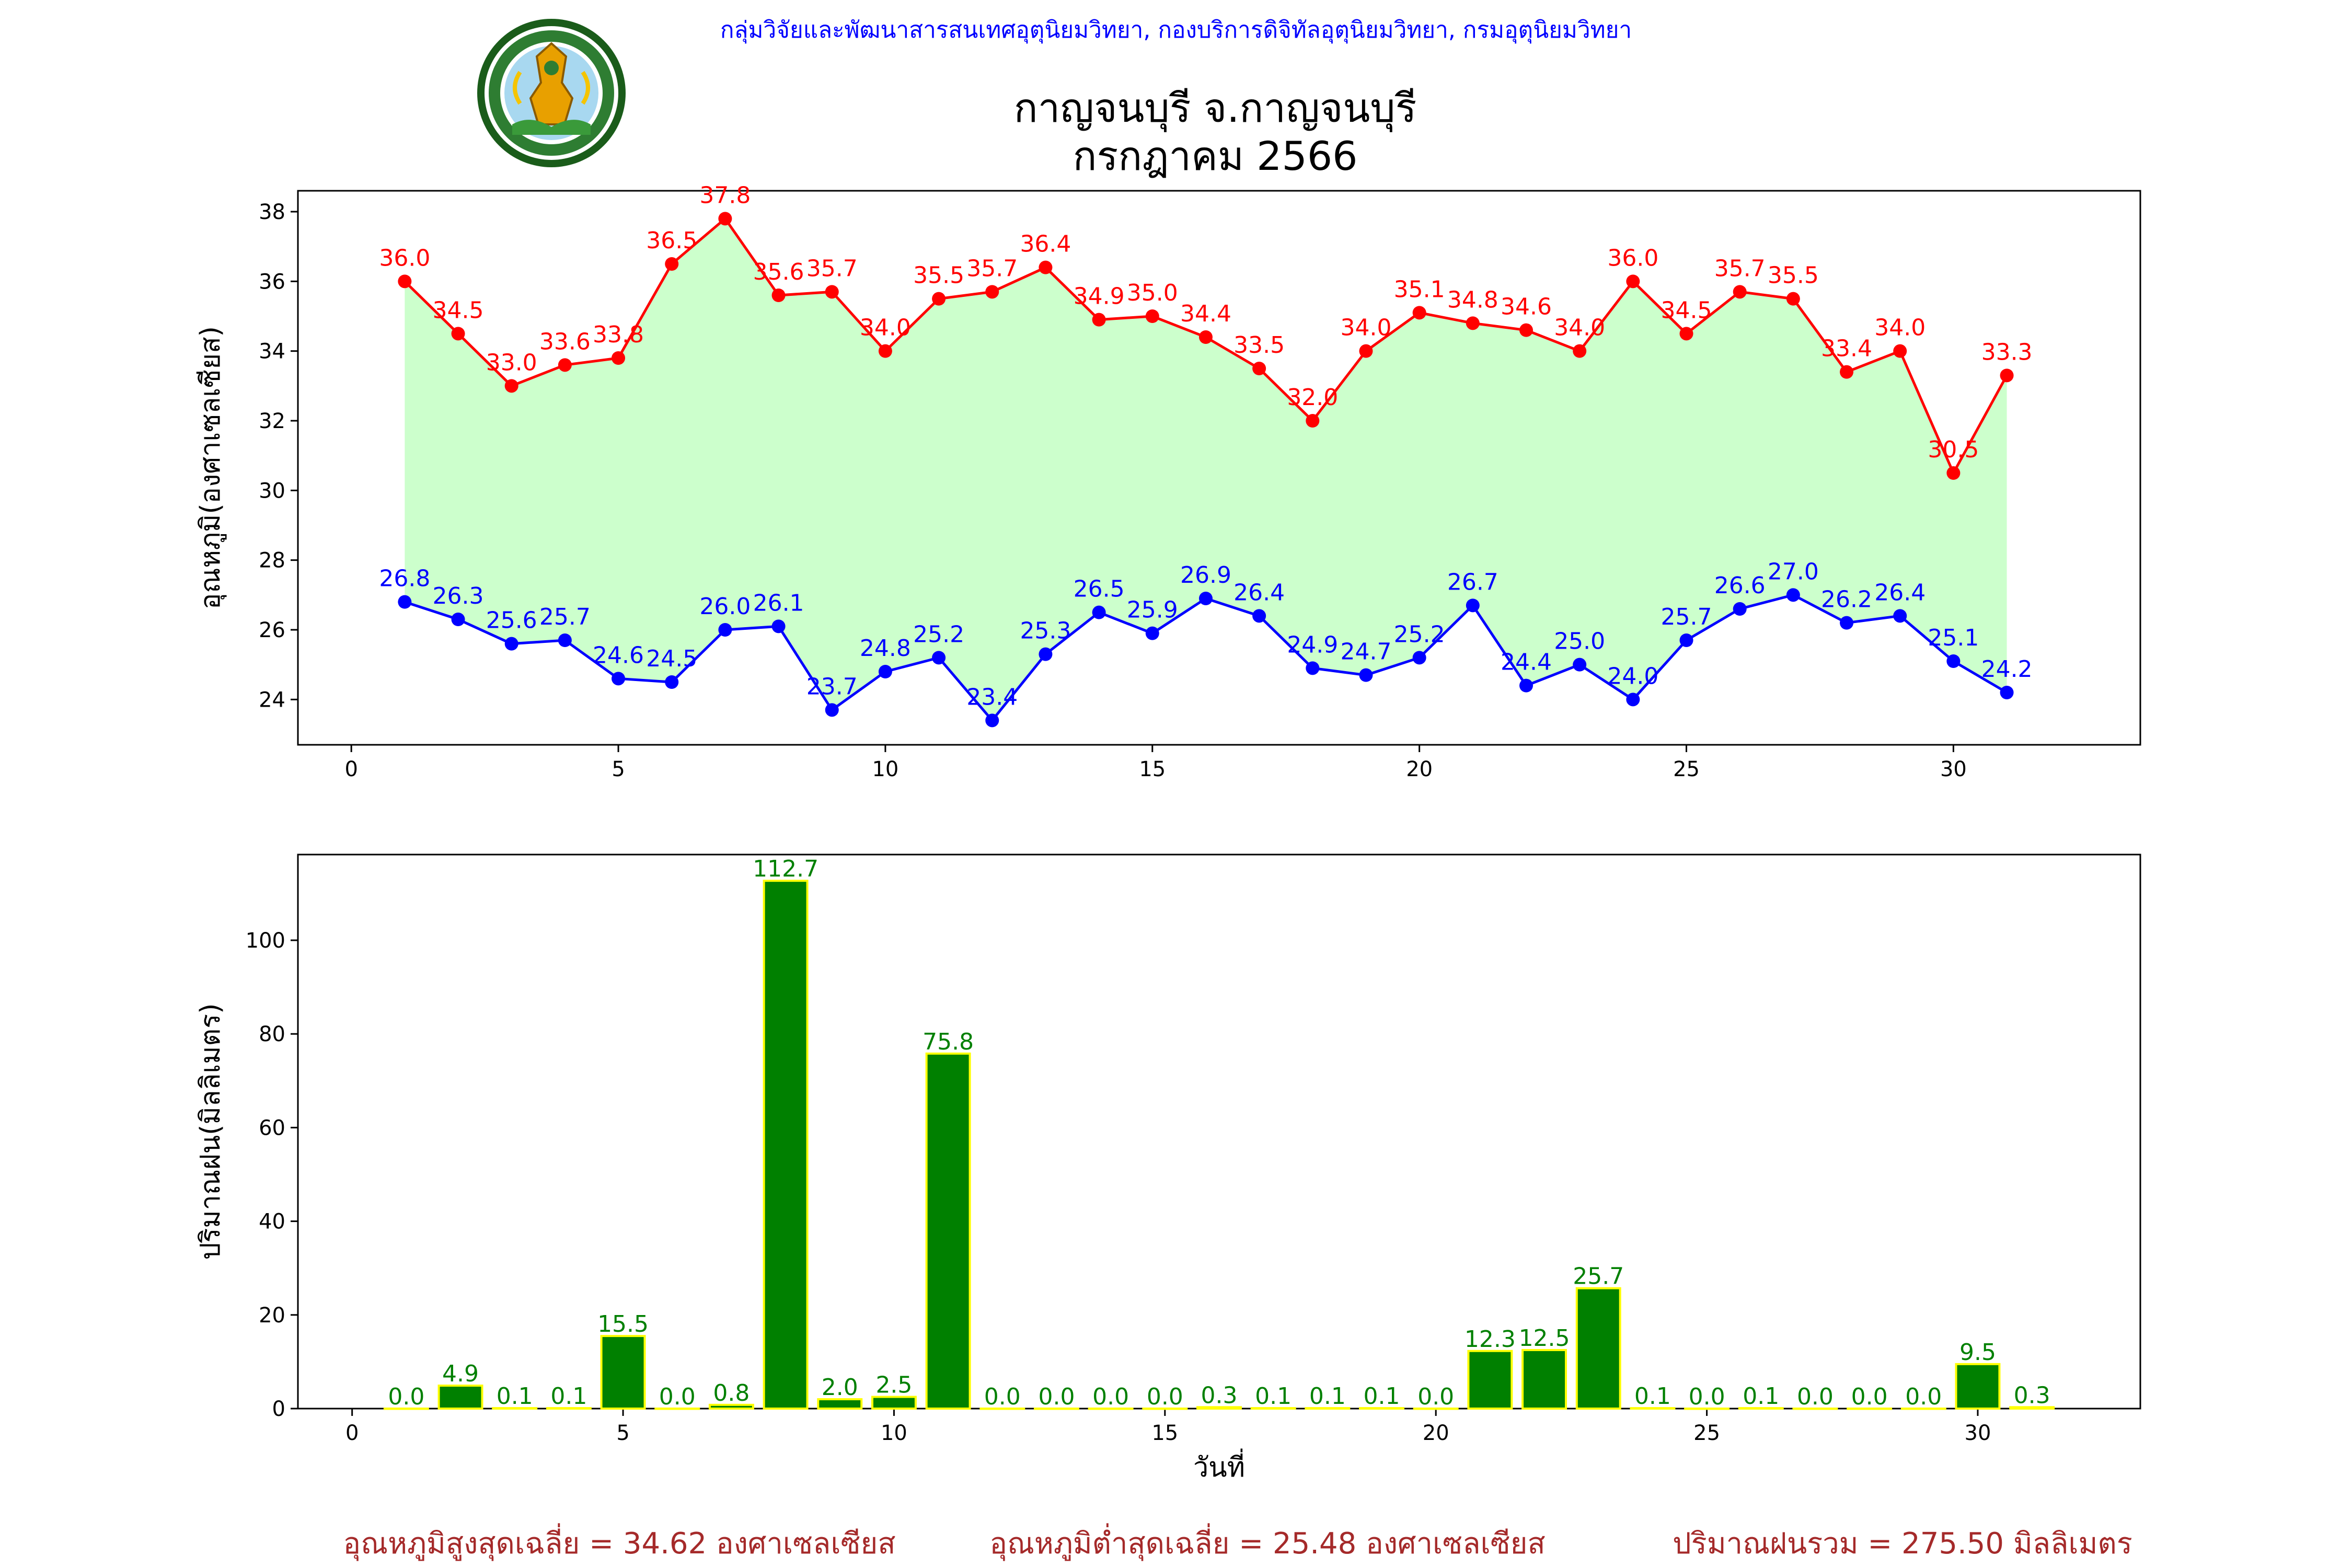  What do you see at coordinates (1846, 349) in the screenshot?
I see `max-temperature-data-label: 33.4` at bounding box center [1846, 349].